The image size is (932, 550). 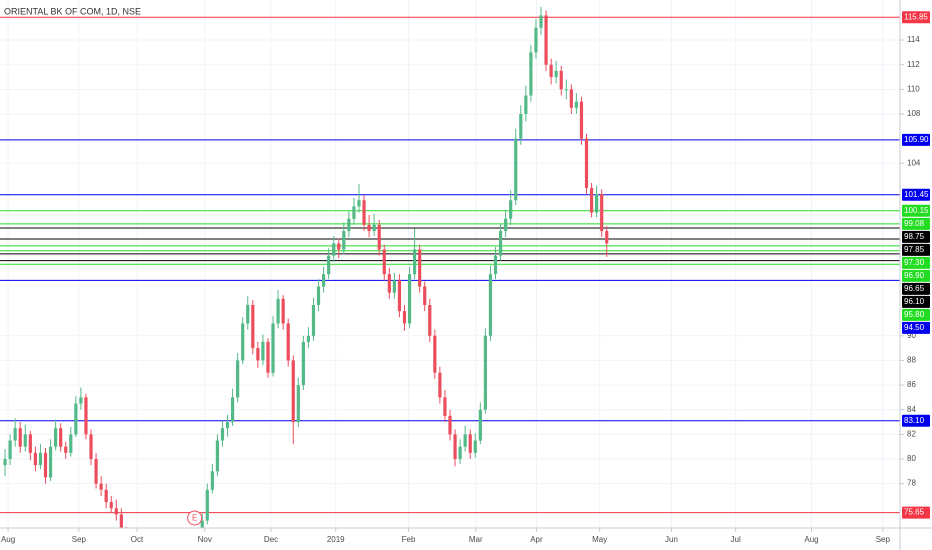 What do you see at coordinates (671, 539) in the screenshot?
I see `x-tick-label: Jun` at bounding box center [671, 539].